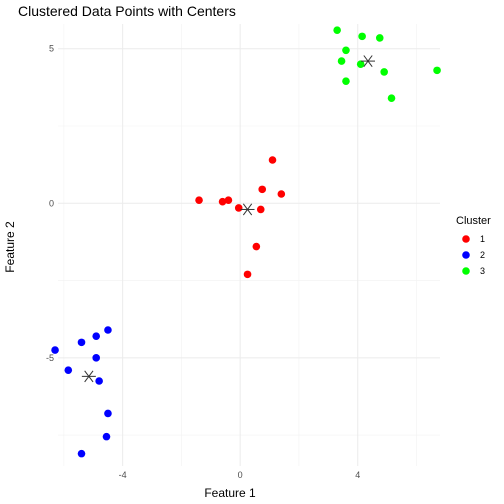  Describe the element at coordinates (10, 247) in the screenshot. I see `y-axis-title: Feature 2` at that location.